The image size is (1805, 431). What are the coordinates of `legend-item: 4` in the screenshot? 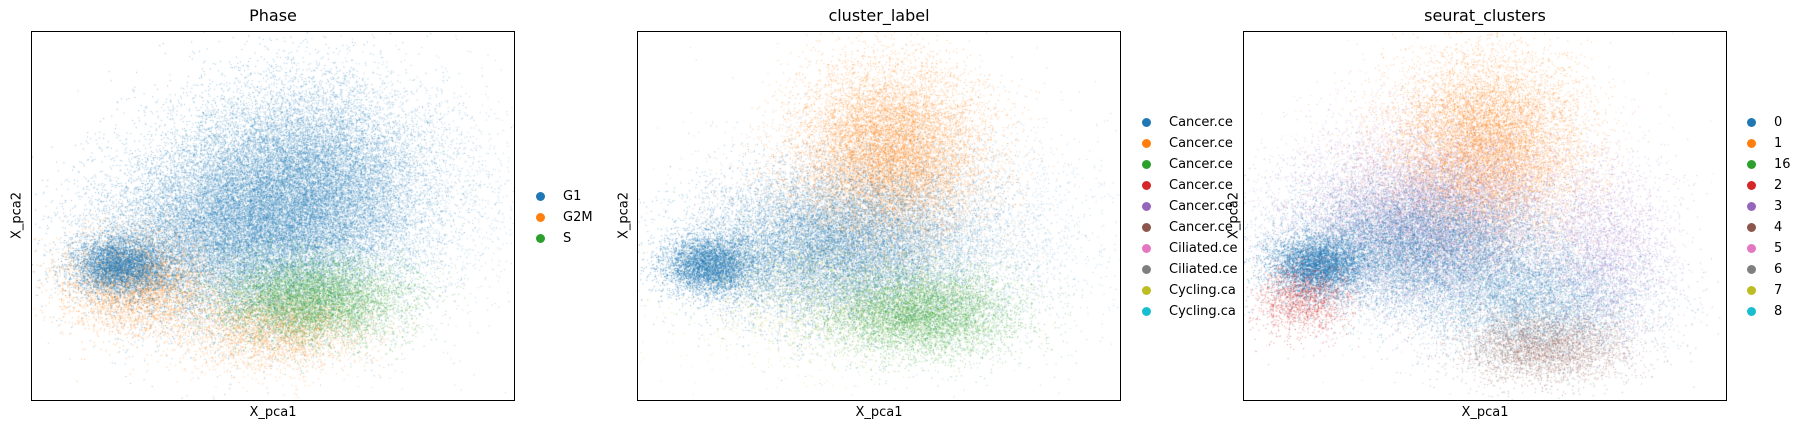 It's located at (1769, 227).